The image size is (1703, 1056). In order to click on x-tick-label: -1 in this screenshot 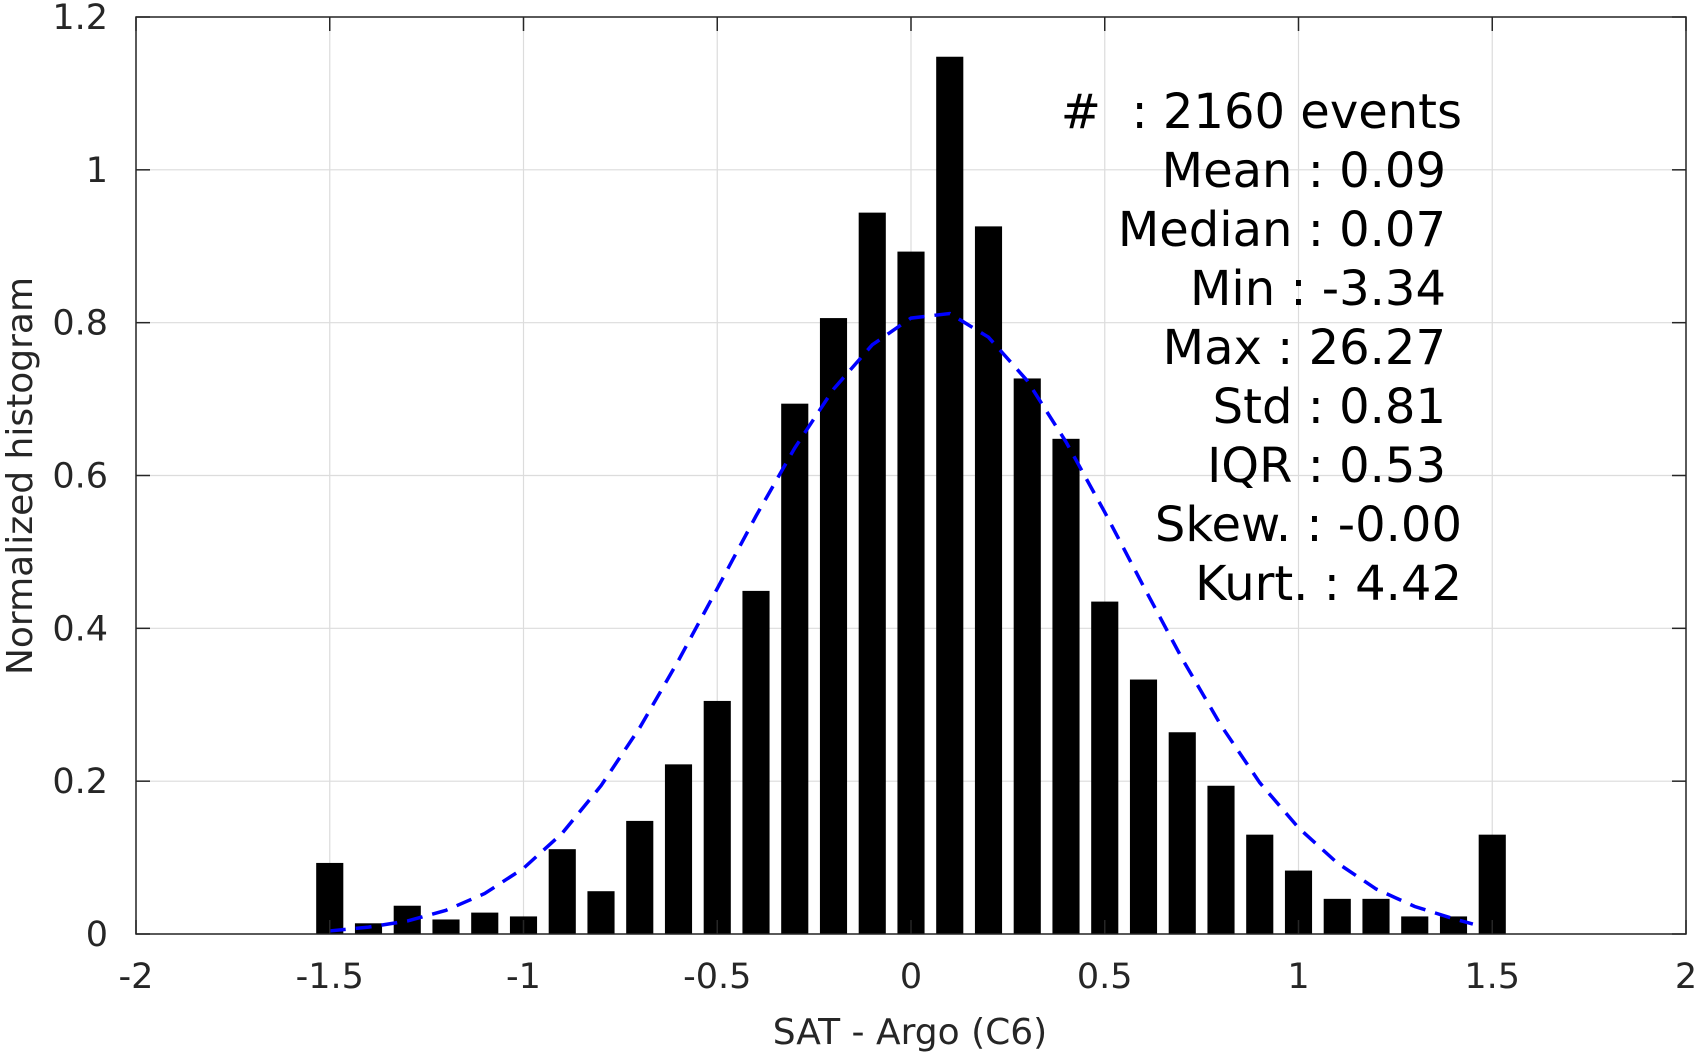, I will do `click(523, 977)`.